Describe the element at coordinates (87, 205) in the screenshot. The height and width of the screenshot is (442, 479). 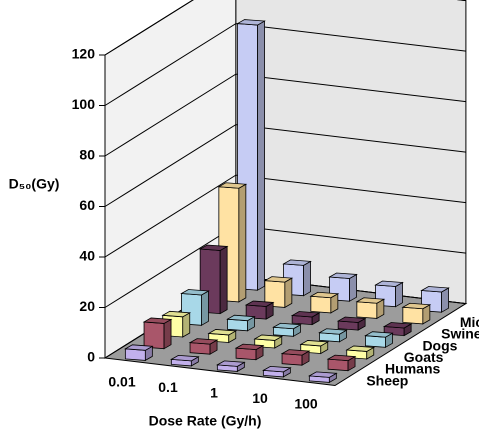
I see `y-tick-label: 60` at that location.